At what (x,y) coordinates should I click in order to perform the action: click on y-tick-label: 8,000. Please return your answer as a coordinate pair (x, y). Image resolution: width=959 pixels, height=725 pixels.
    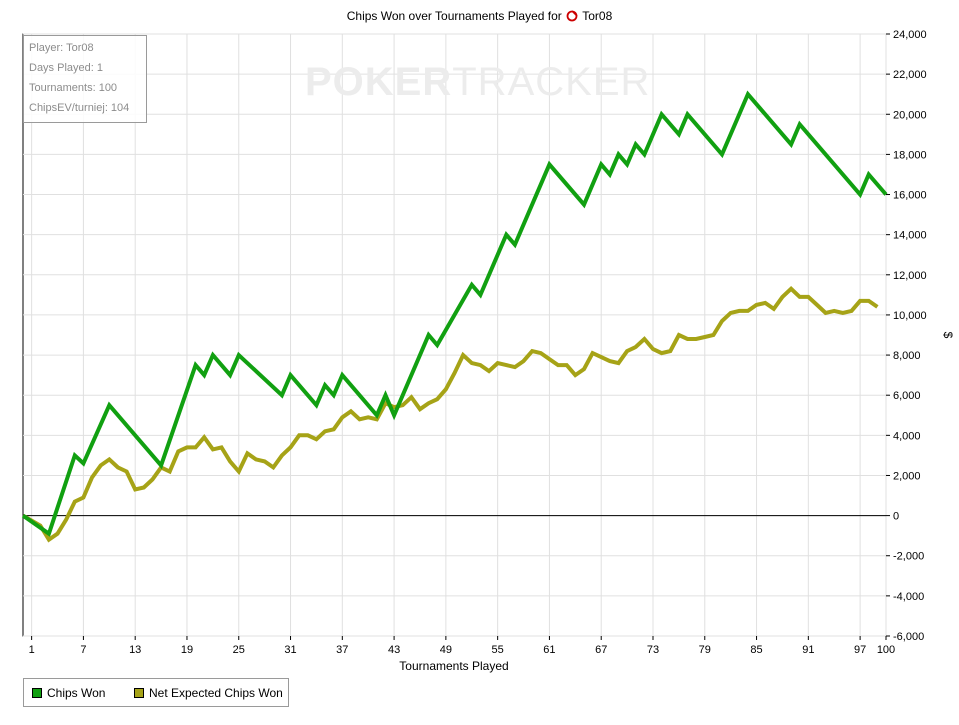
    Looking at the image, I should click on (907, 356).